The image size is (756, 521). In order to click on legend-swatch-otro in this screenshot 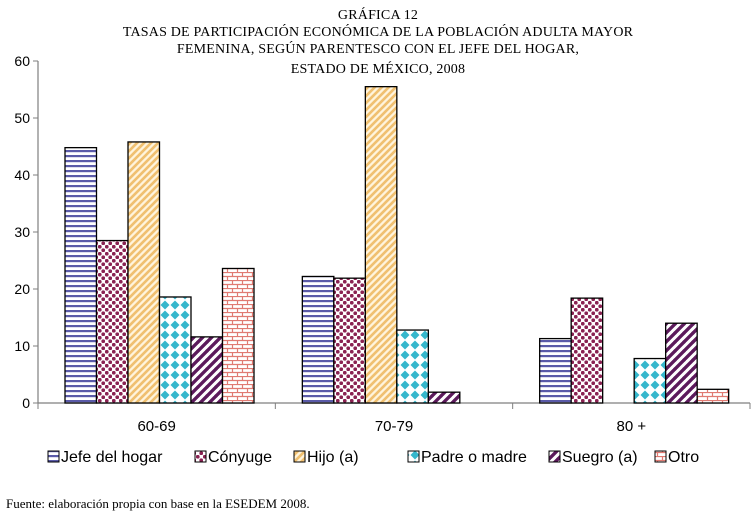, I will do `click(660, 456)`.